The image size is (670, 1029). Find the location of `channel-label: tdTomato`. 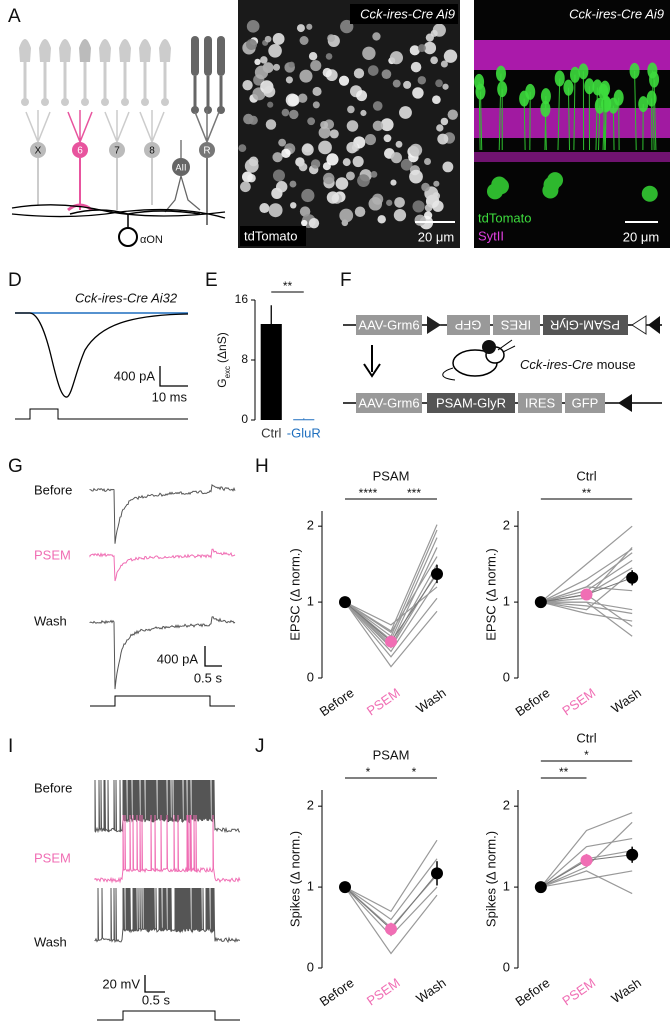

channel-label: tdTomato is located at coordinates (504, 217).